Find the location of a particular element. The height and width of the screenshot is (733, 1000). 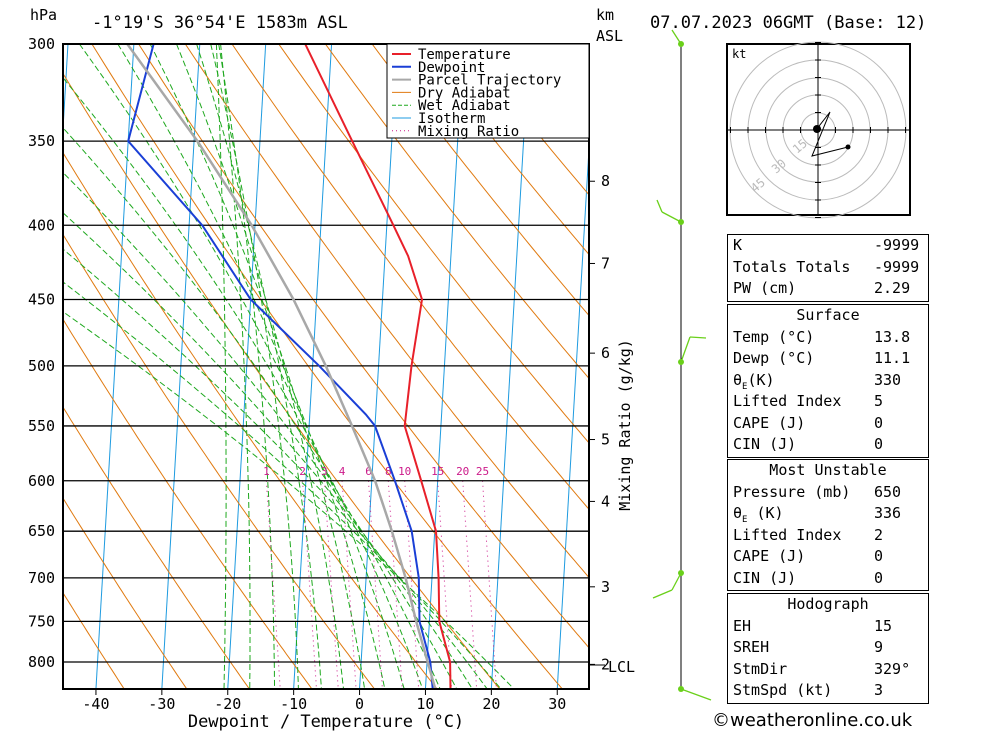

hodograph-trace is located at coordinates (830, 134).